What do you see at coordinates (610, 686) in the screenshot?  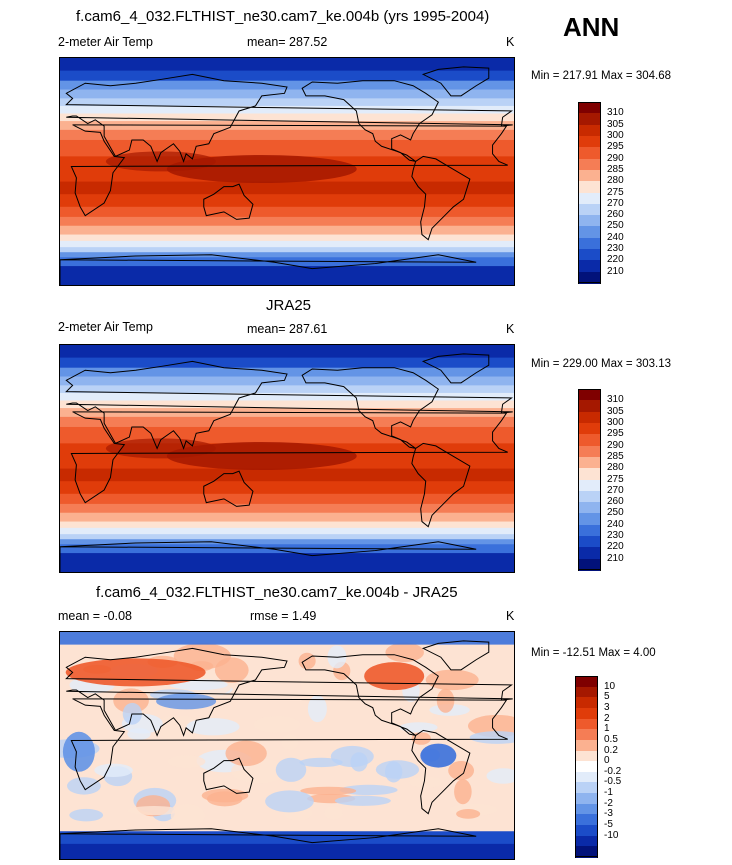 I see `colorbar-tick-label: 10` at bounding box center [610, 686].